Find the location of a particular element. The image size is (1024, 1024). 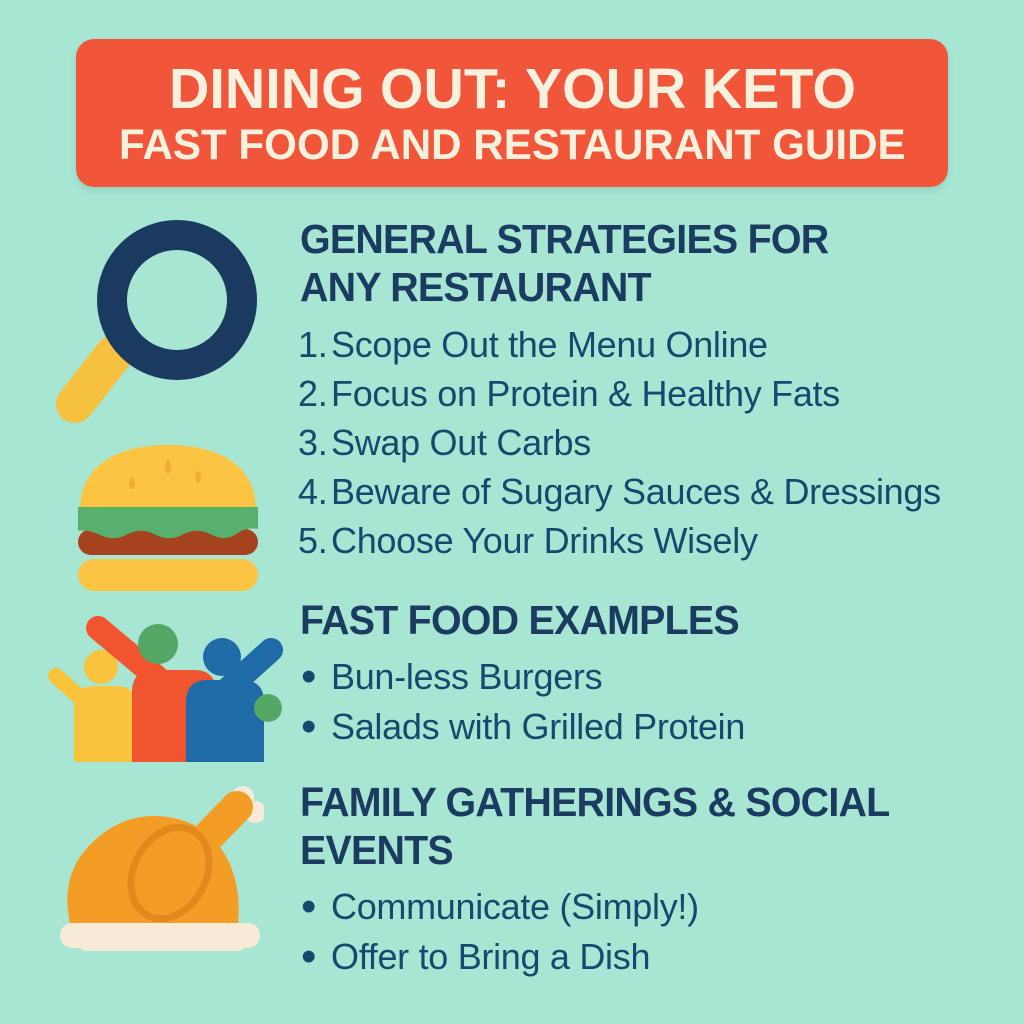

list-item: • Communicate (Simply!) is located at coordinates (653, 907).